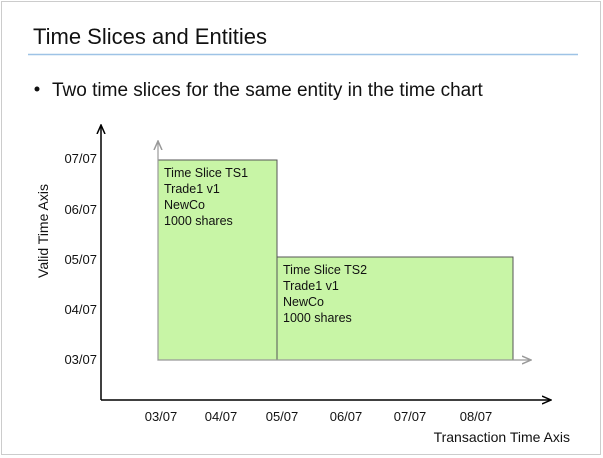  What do you see at coordinates (206, 173) in the screenshot?
I see `slice-text: Time Slice TS1` at bounding box center [206, 173].